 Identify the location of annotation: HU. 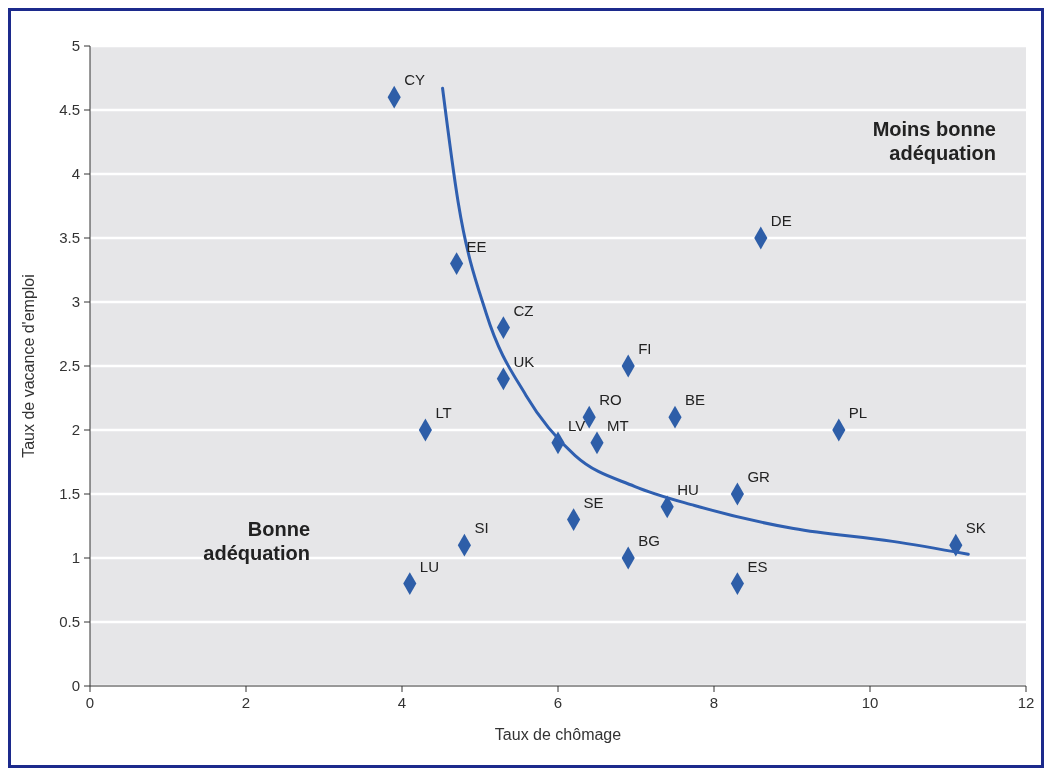
(688, 489).